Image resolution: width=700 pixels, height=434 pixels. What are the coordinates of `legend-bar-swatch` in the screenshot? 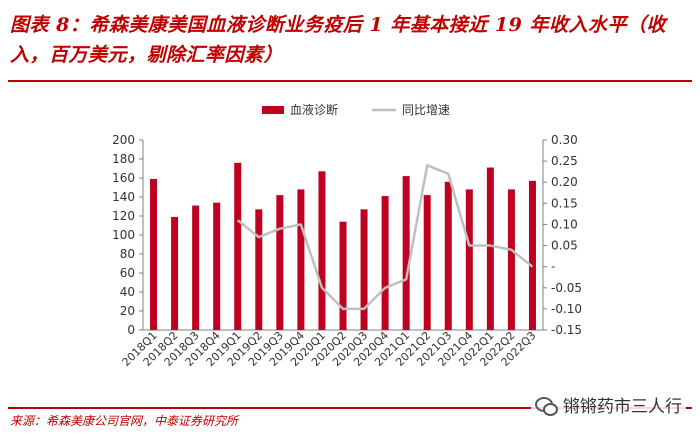 It's located at (273, 110).